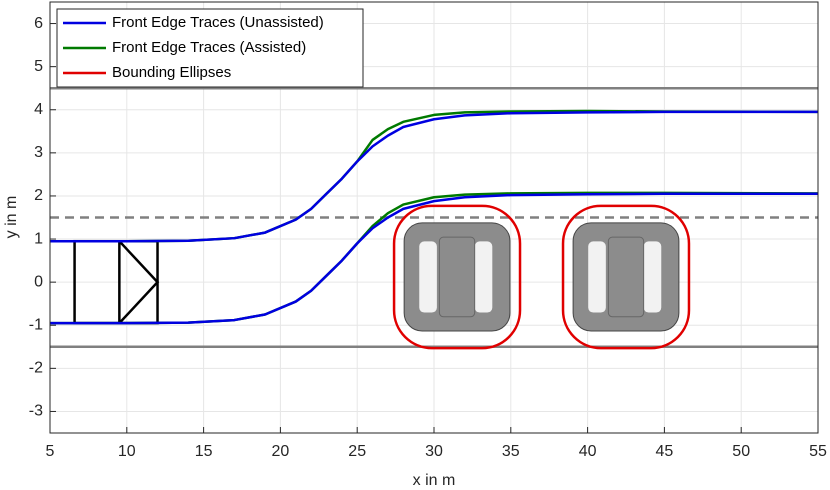 The height and width of the screenshot is (490, 830). I want to click on legend-label: Front Edge Traces (Assisted), so click(209, 47).